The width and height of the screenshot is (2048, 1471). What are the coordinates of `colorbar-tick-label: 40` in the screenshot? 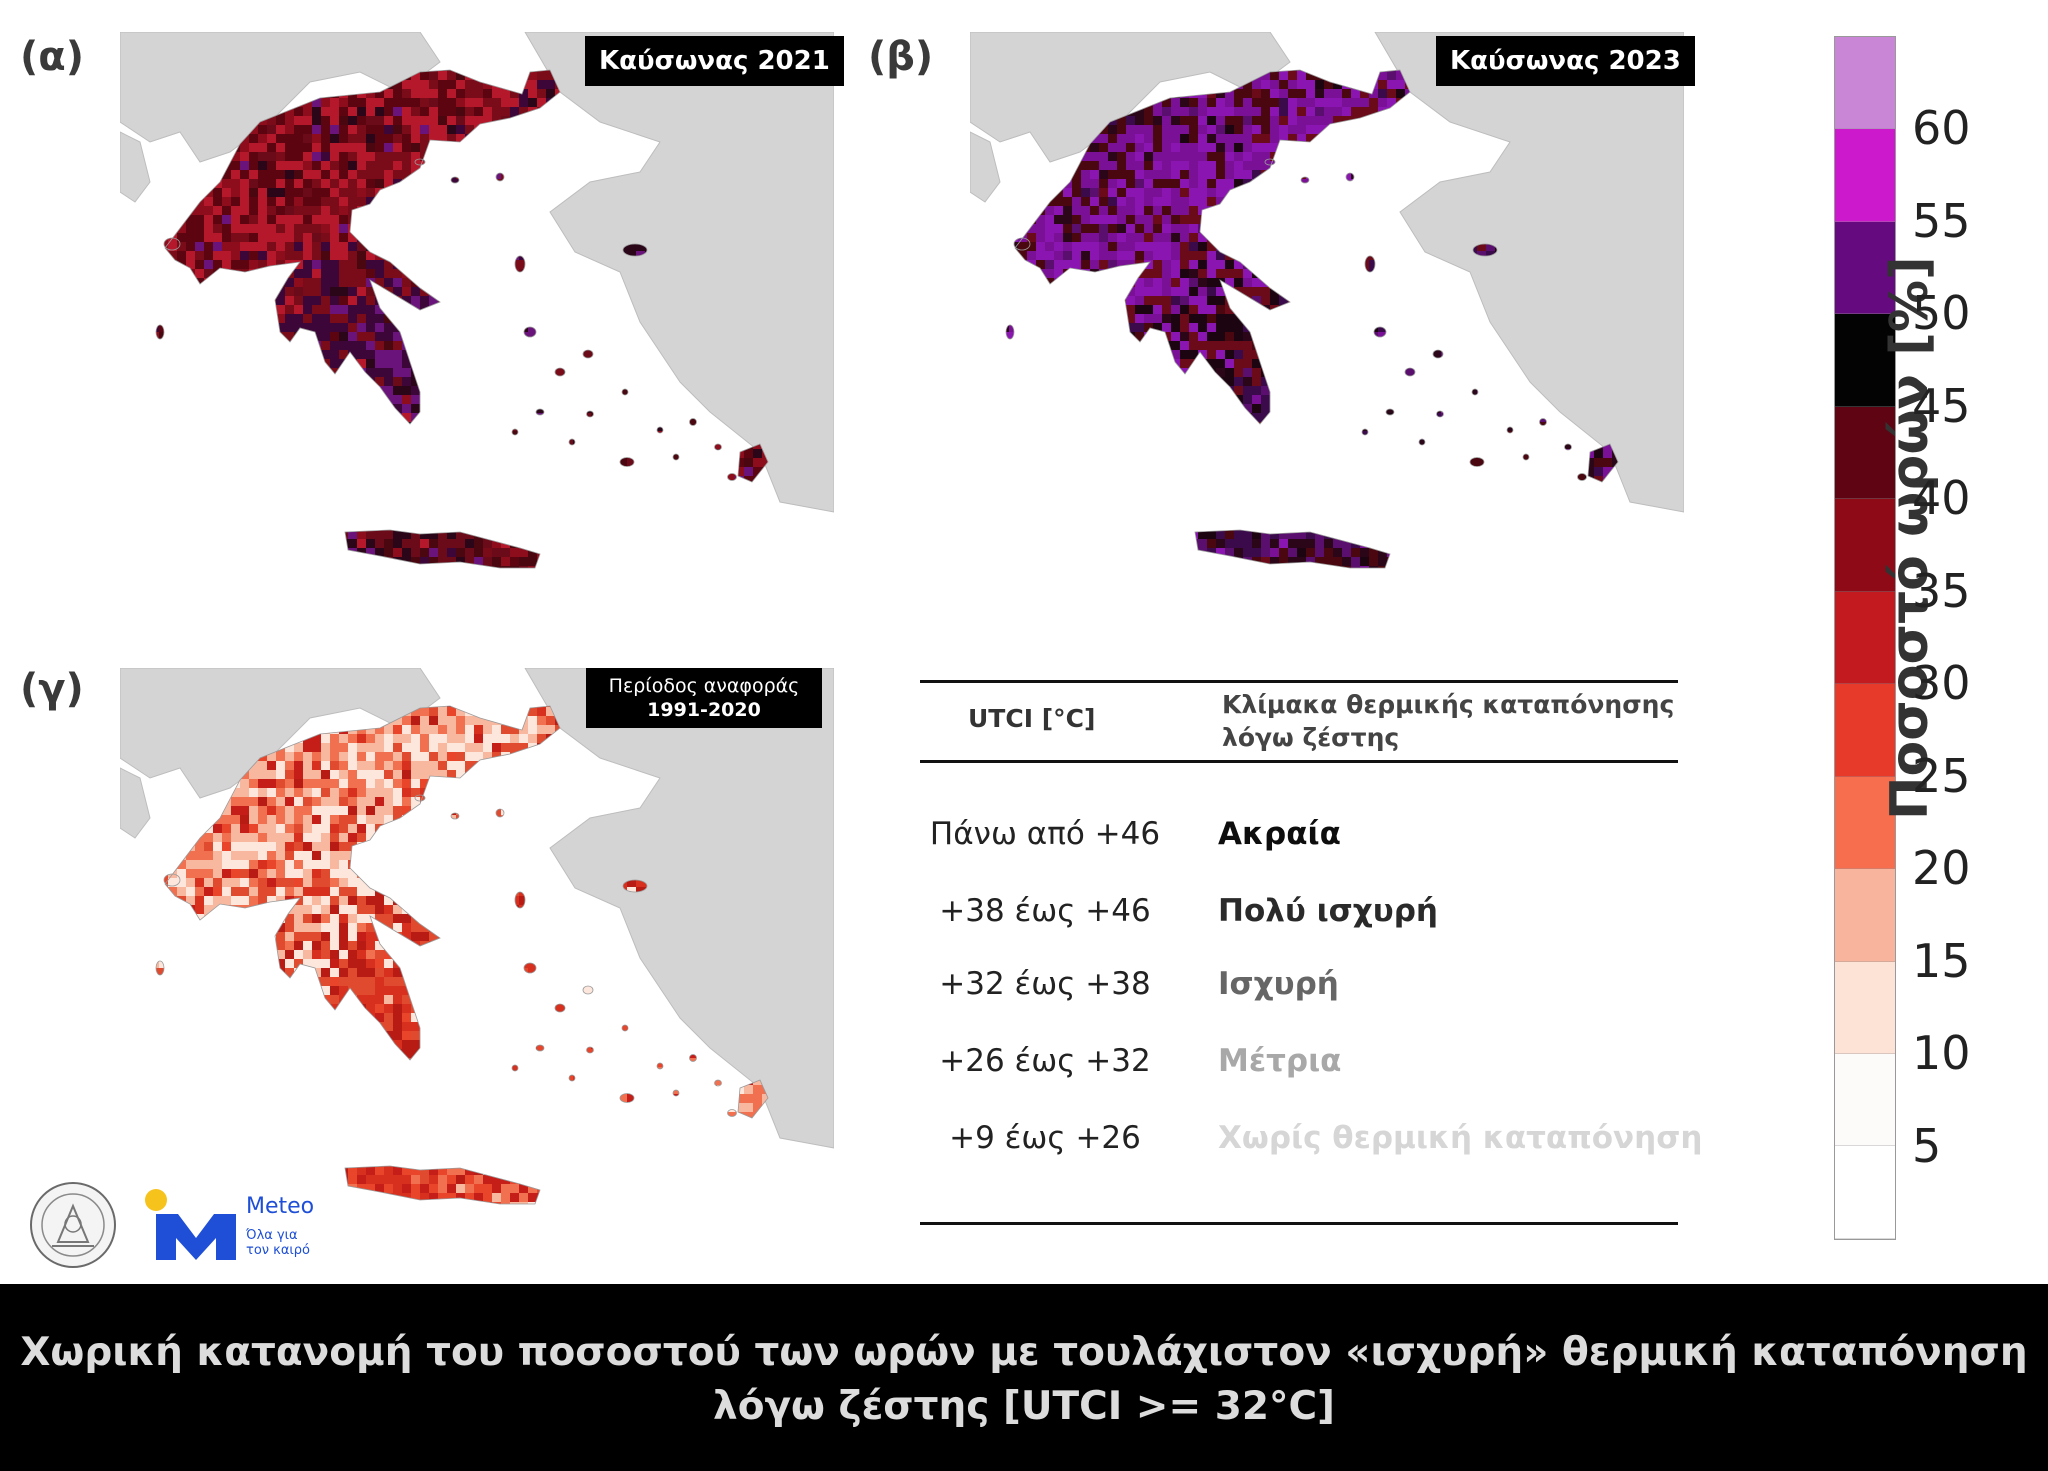 It's located at (1941, 498).